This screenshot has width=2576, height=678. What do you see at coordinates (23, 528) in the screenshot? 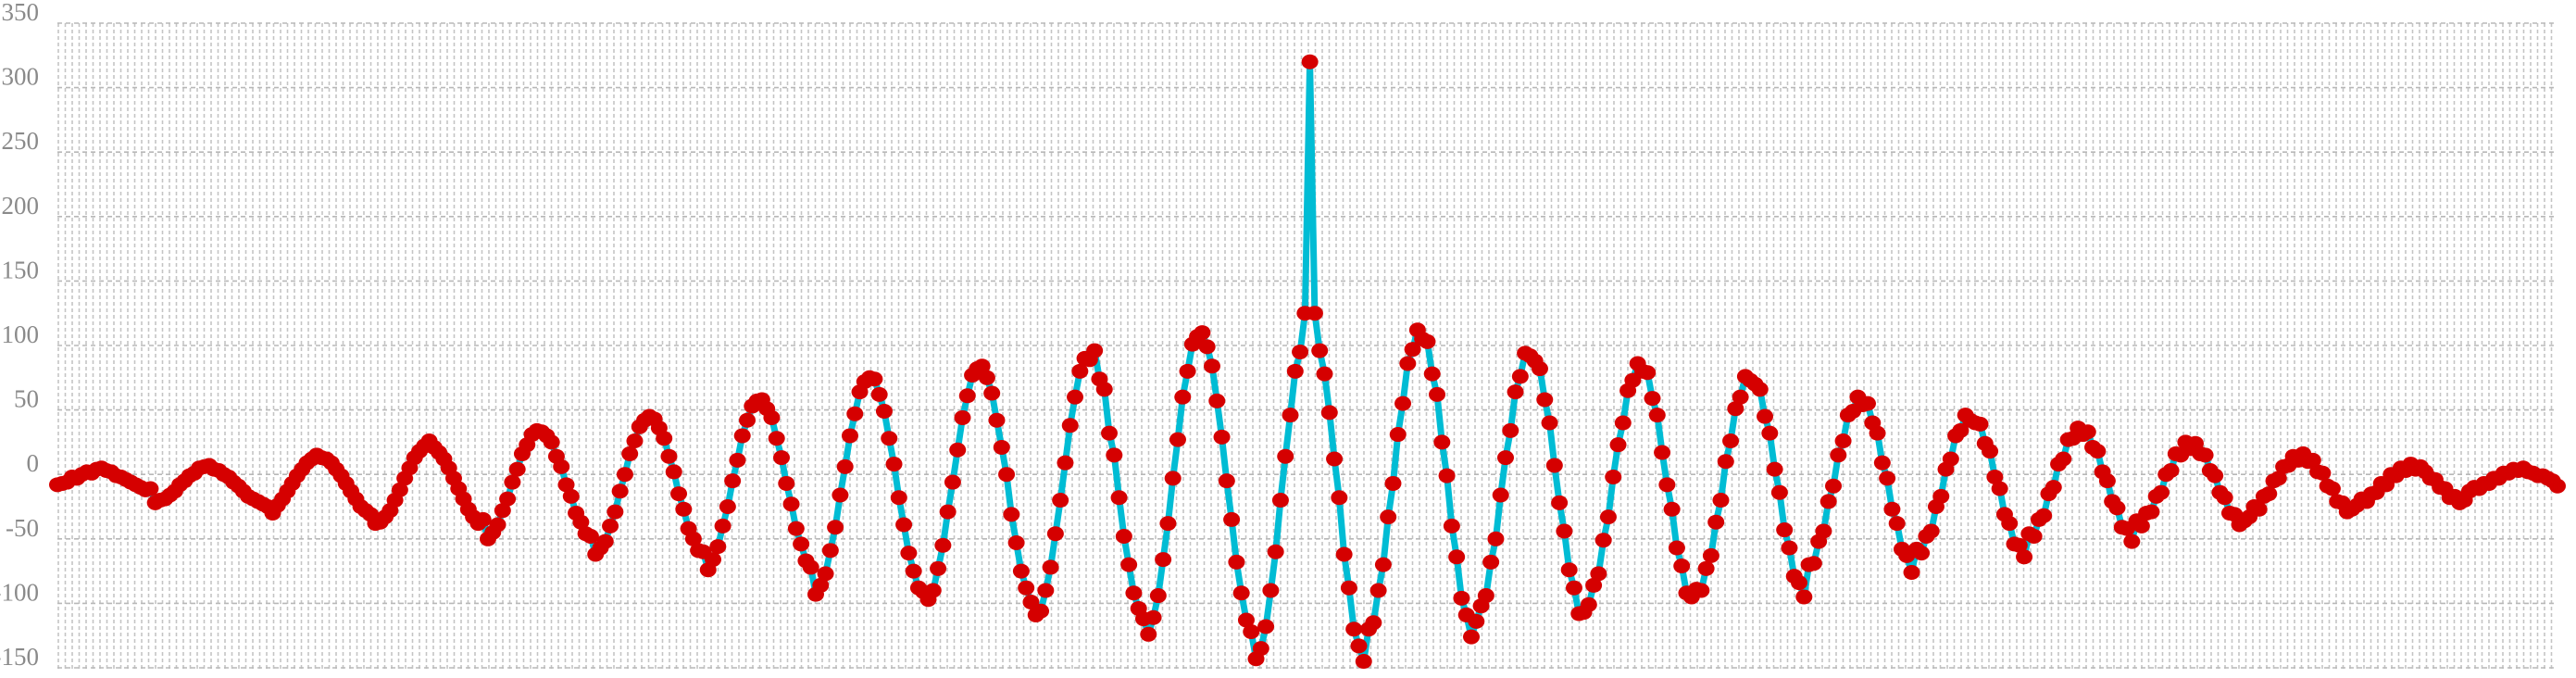
I see `y-tick-label: -50` at bounding box center [23, 528].